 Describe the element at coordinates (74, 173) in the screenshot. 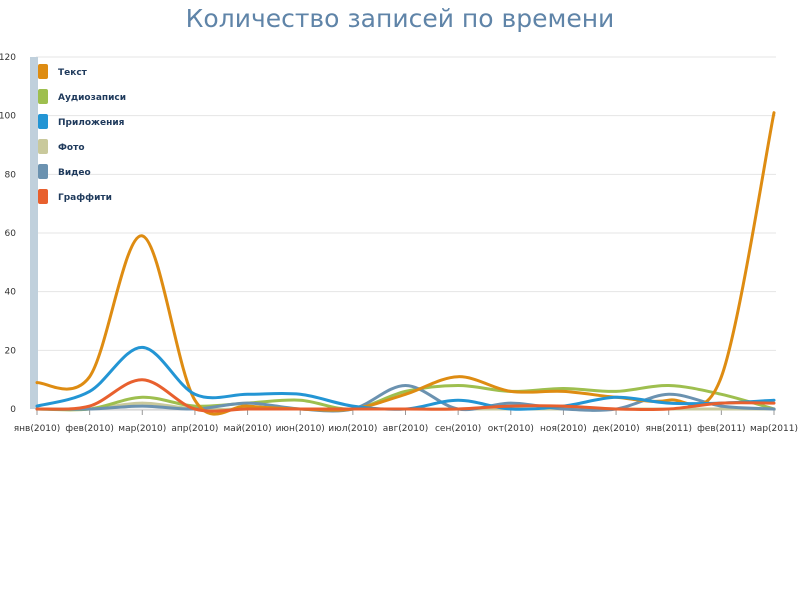

I see `legend-label: Видео` at that location.